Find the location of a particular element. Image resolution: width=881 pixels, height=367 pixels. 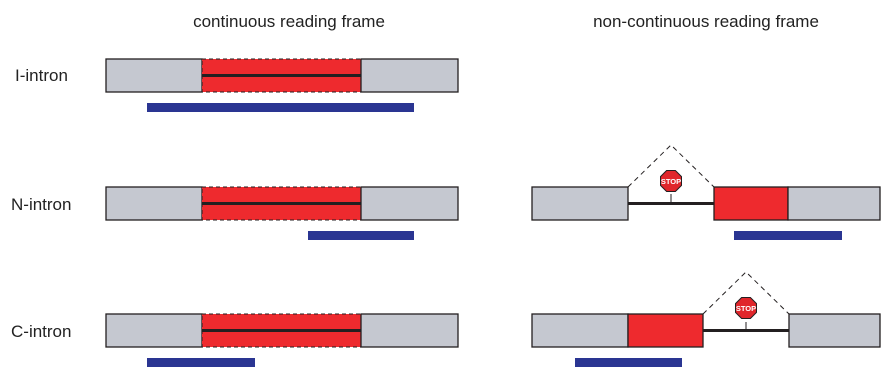

i-intron-continuous-construct is located at coordinates (282, 75).